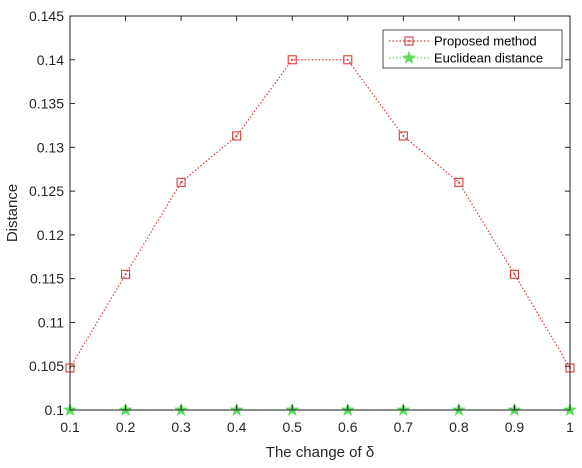 The image size is (582, 468). I want to click on y-tick-label: 0.115, so click(47, 279).